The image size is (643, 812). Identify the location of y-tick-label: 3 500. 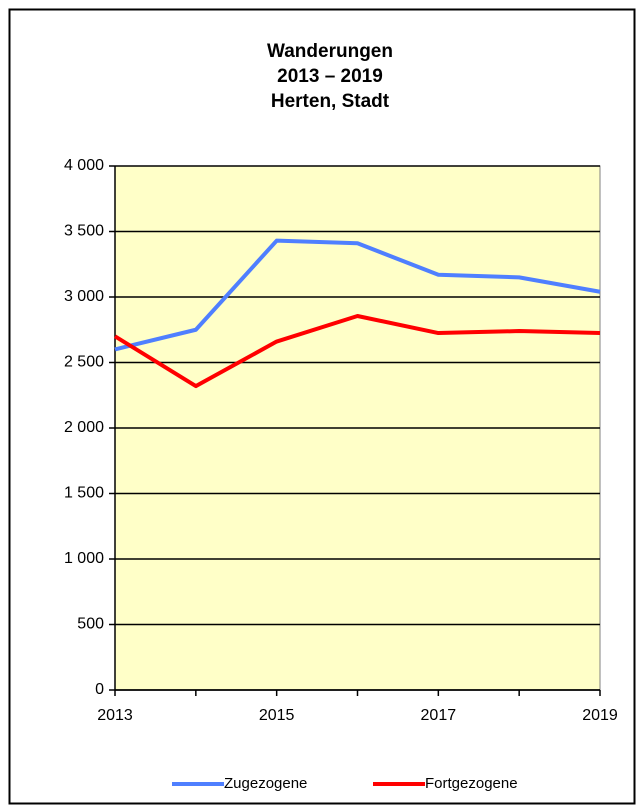
(84, 231).